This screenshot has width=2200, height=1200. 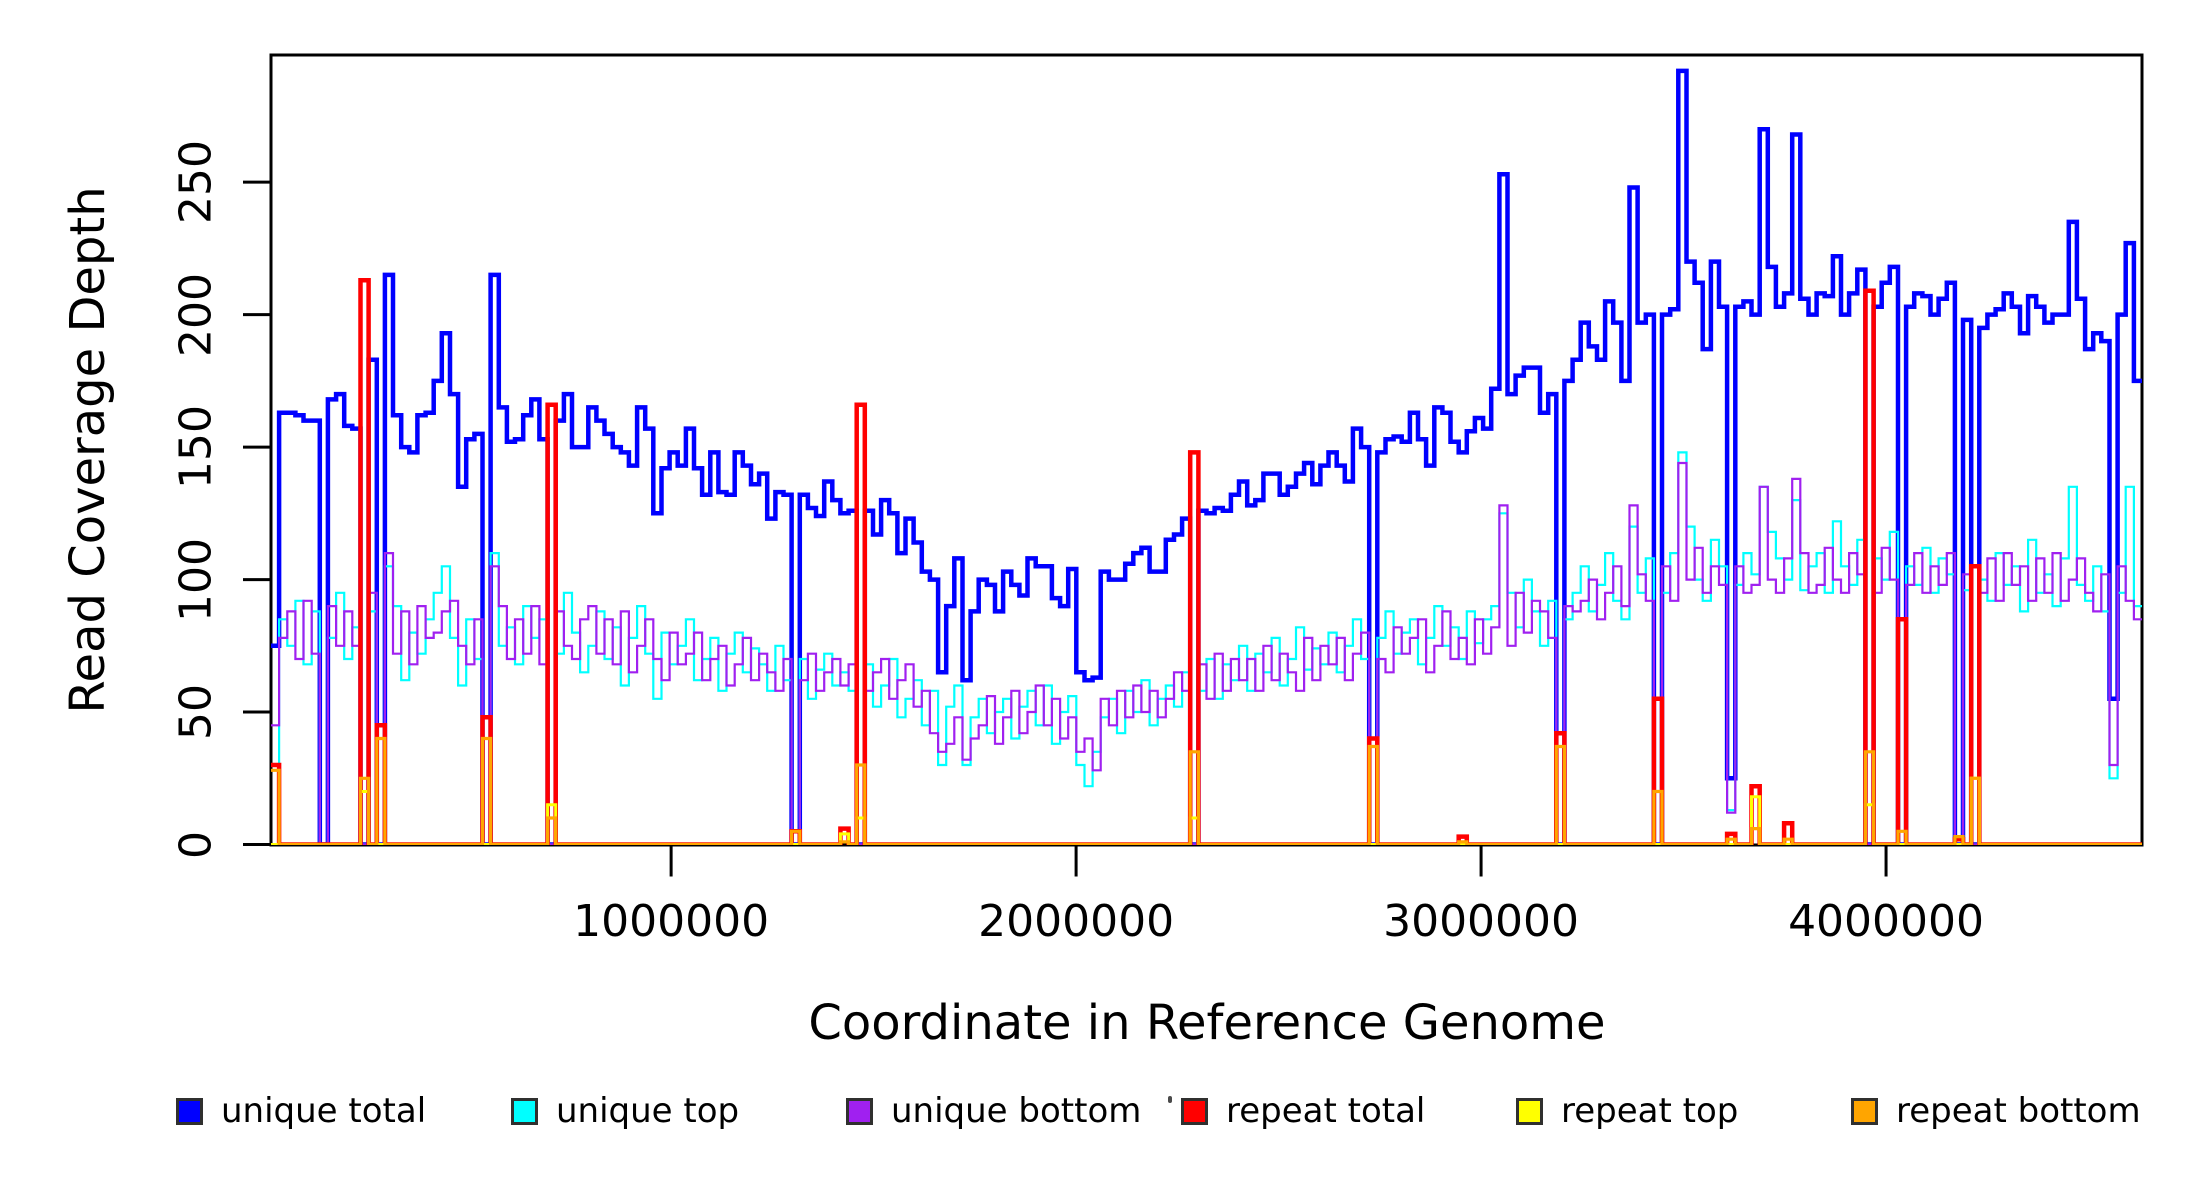 I want to click on y-tick-label: 250, so click(x=196, y=182).